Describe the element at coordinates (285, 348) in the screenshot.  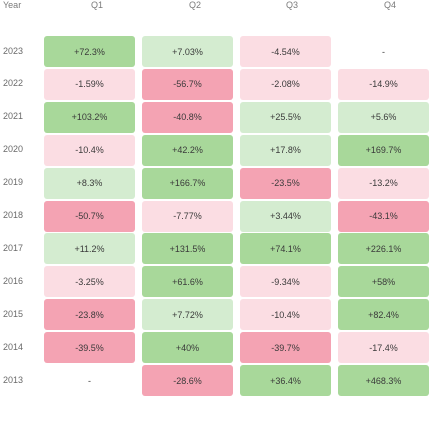
I see `heatmap-cell: -39.7%` at that location.